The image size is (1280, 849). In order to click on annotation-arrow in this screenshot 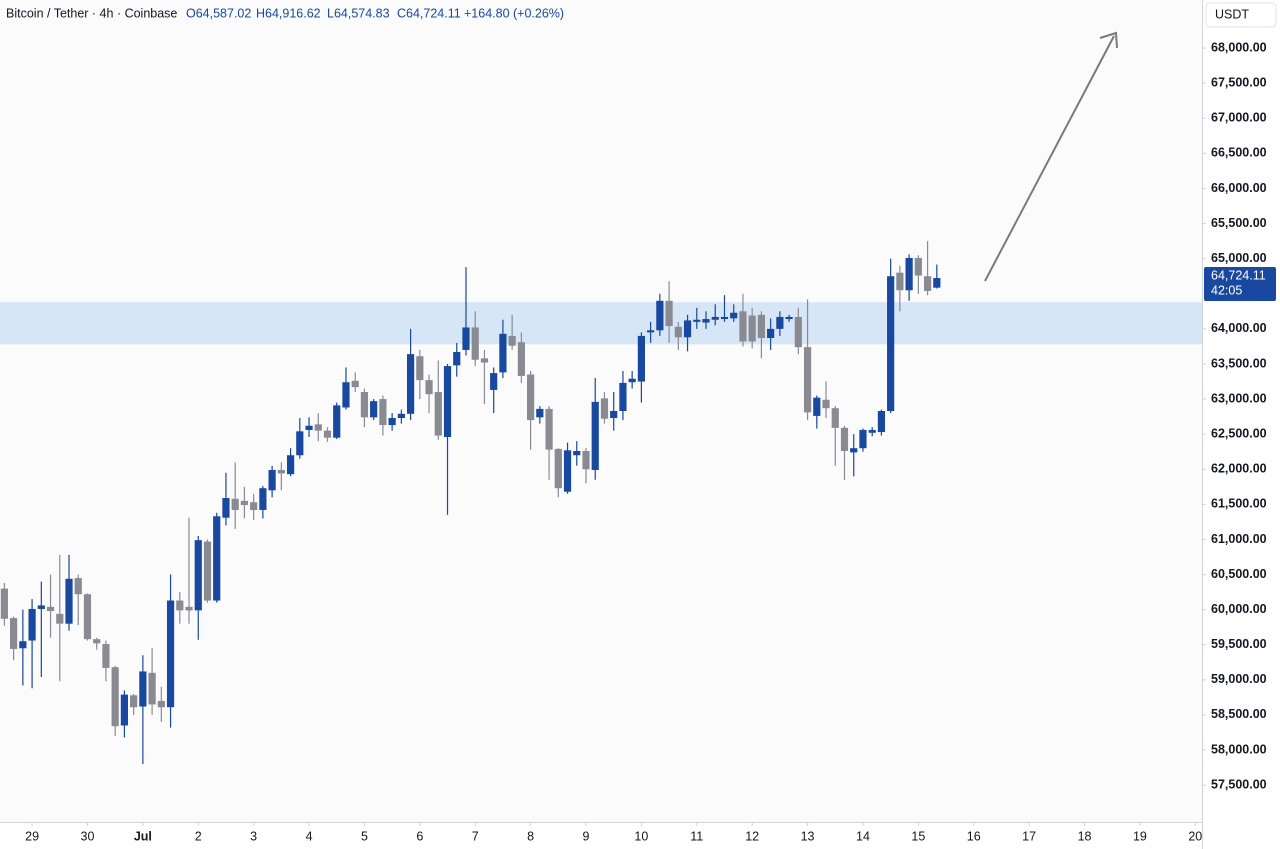, I will do `click(1049, 158)`.